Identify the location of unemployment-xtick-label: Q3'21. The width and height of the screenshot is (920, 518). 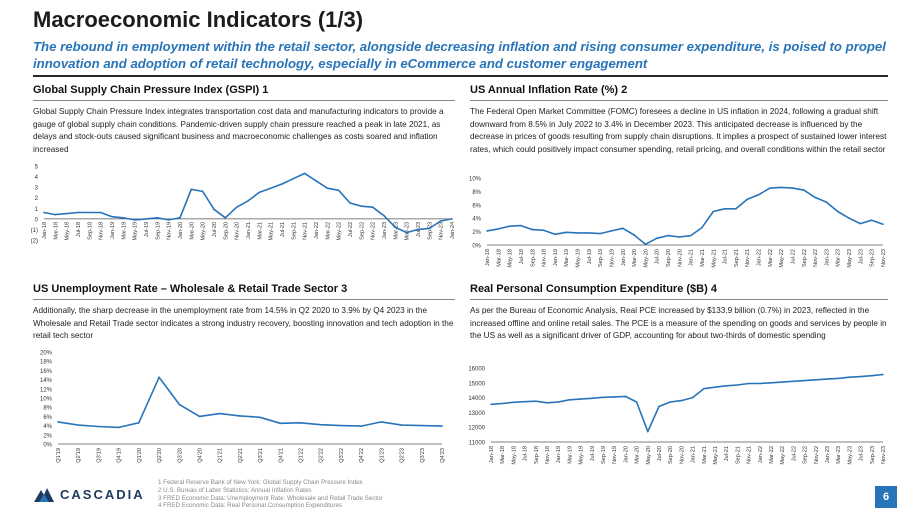
(261, 455).